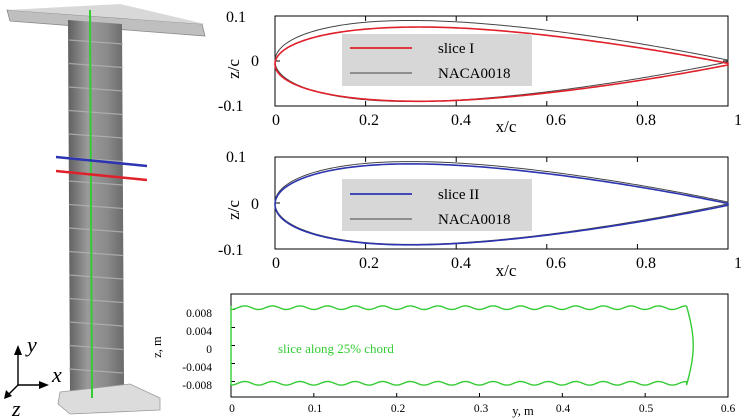 The width and height of the screenshot is (743, 420). I want to click on series-line-span-slice, so click(462, 345).